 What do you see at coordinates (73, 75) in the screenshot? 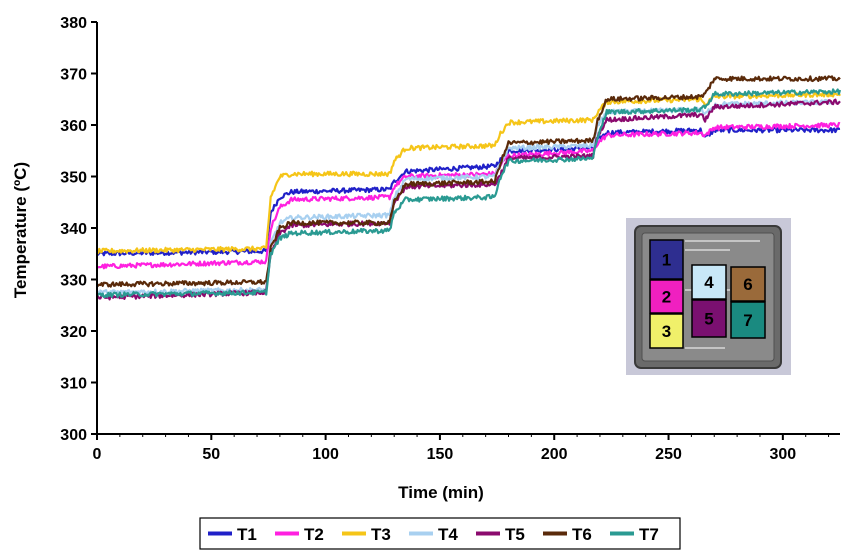
I see `y-tick-label: 370` at bounding box center [73, 75].